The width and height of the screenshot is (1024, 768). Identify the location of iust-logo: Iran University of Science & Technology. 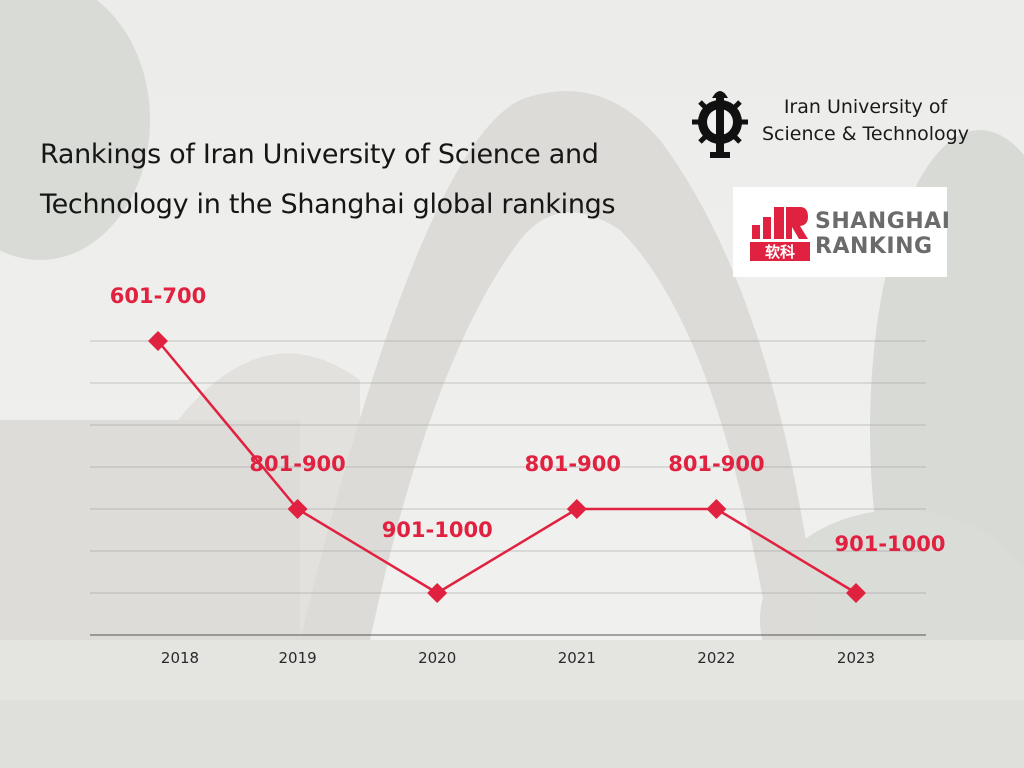
(840, 126).